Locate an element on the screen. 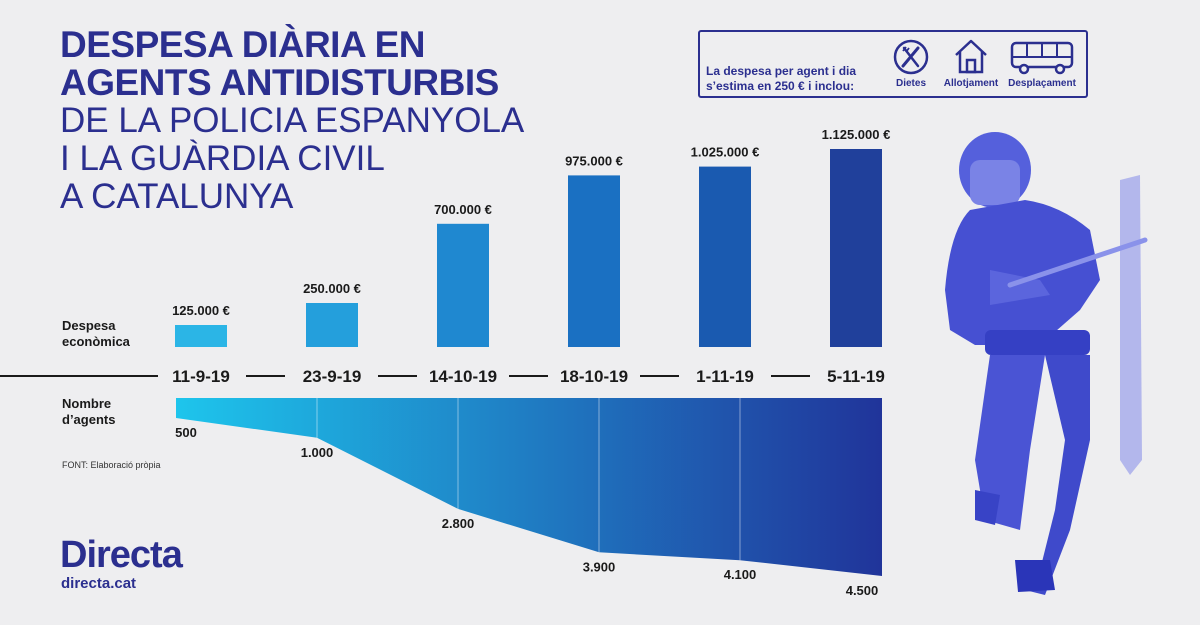 Image resolution: width=1200 pixels, height=625 pixels. agents-value-label-5: 4.500 is located at coordinates (862, 590).